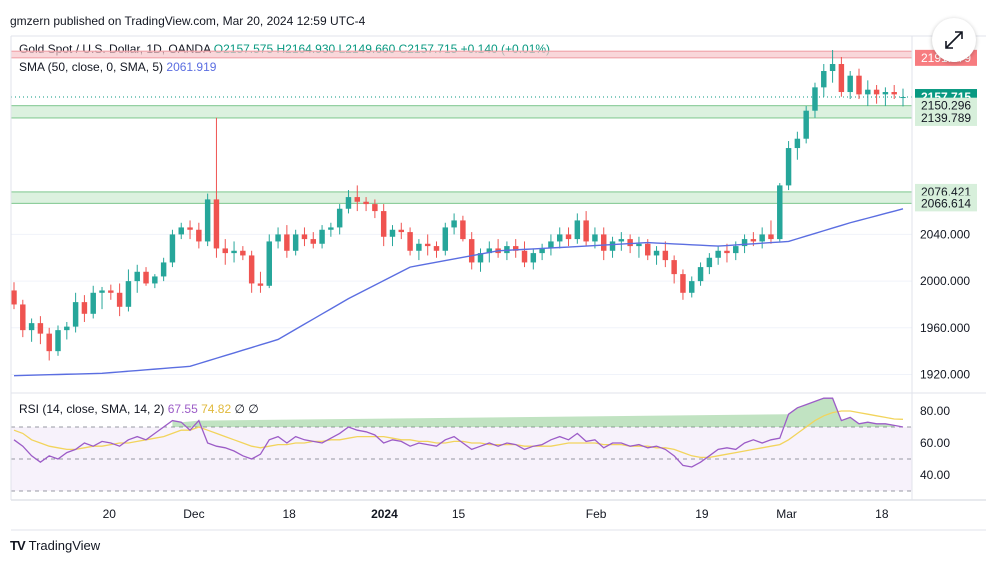 This screenshot has height=566, width=986. What do you see at coordinates (596, 514) in the screenshot?
I see `time-tick-label: Feb` at bounding box center [596, 514].